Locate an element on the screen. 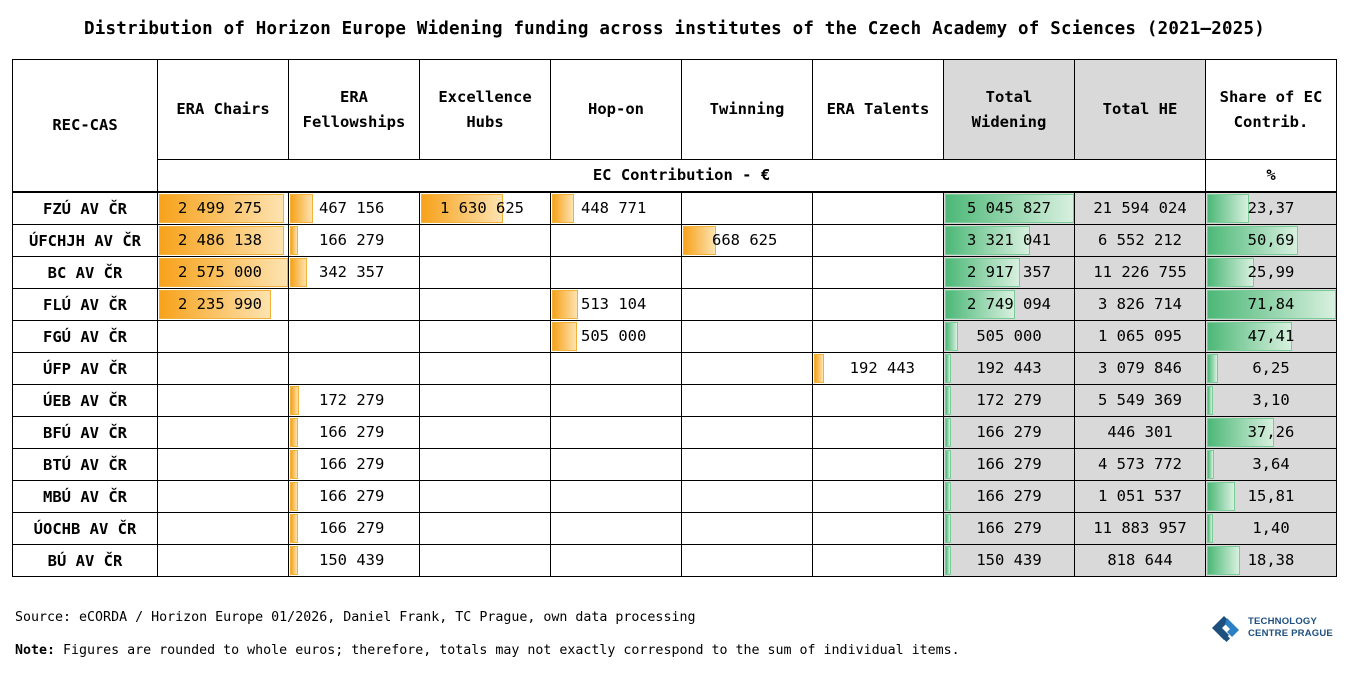 This screenshot has height=681, width=1349. value-total-he: 11 226 755 is located at coordinates (1140, 272).